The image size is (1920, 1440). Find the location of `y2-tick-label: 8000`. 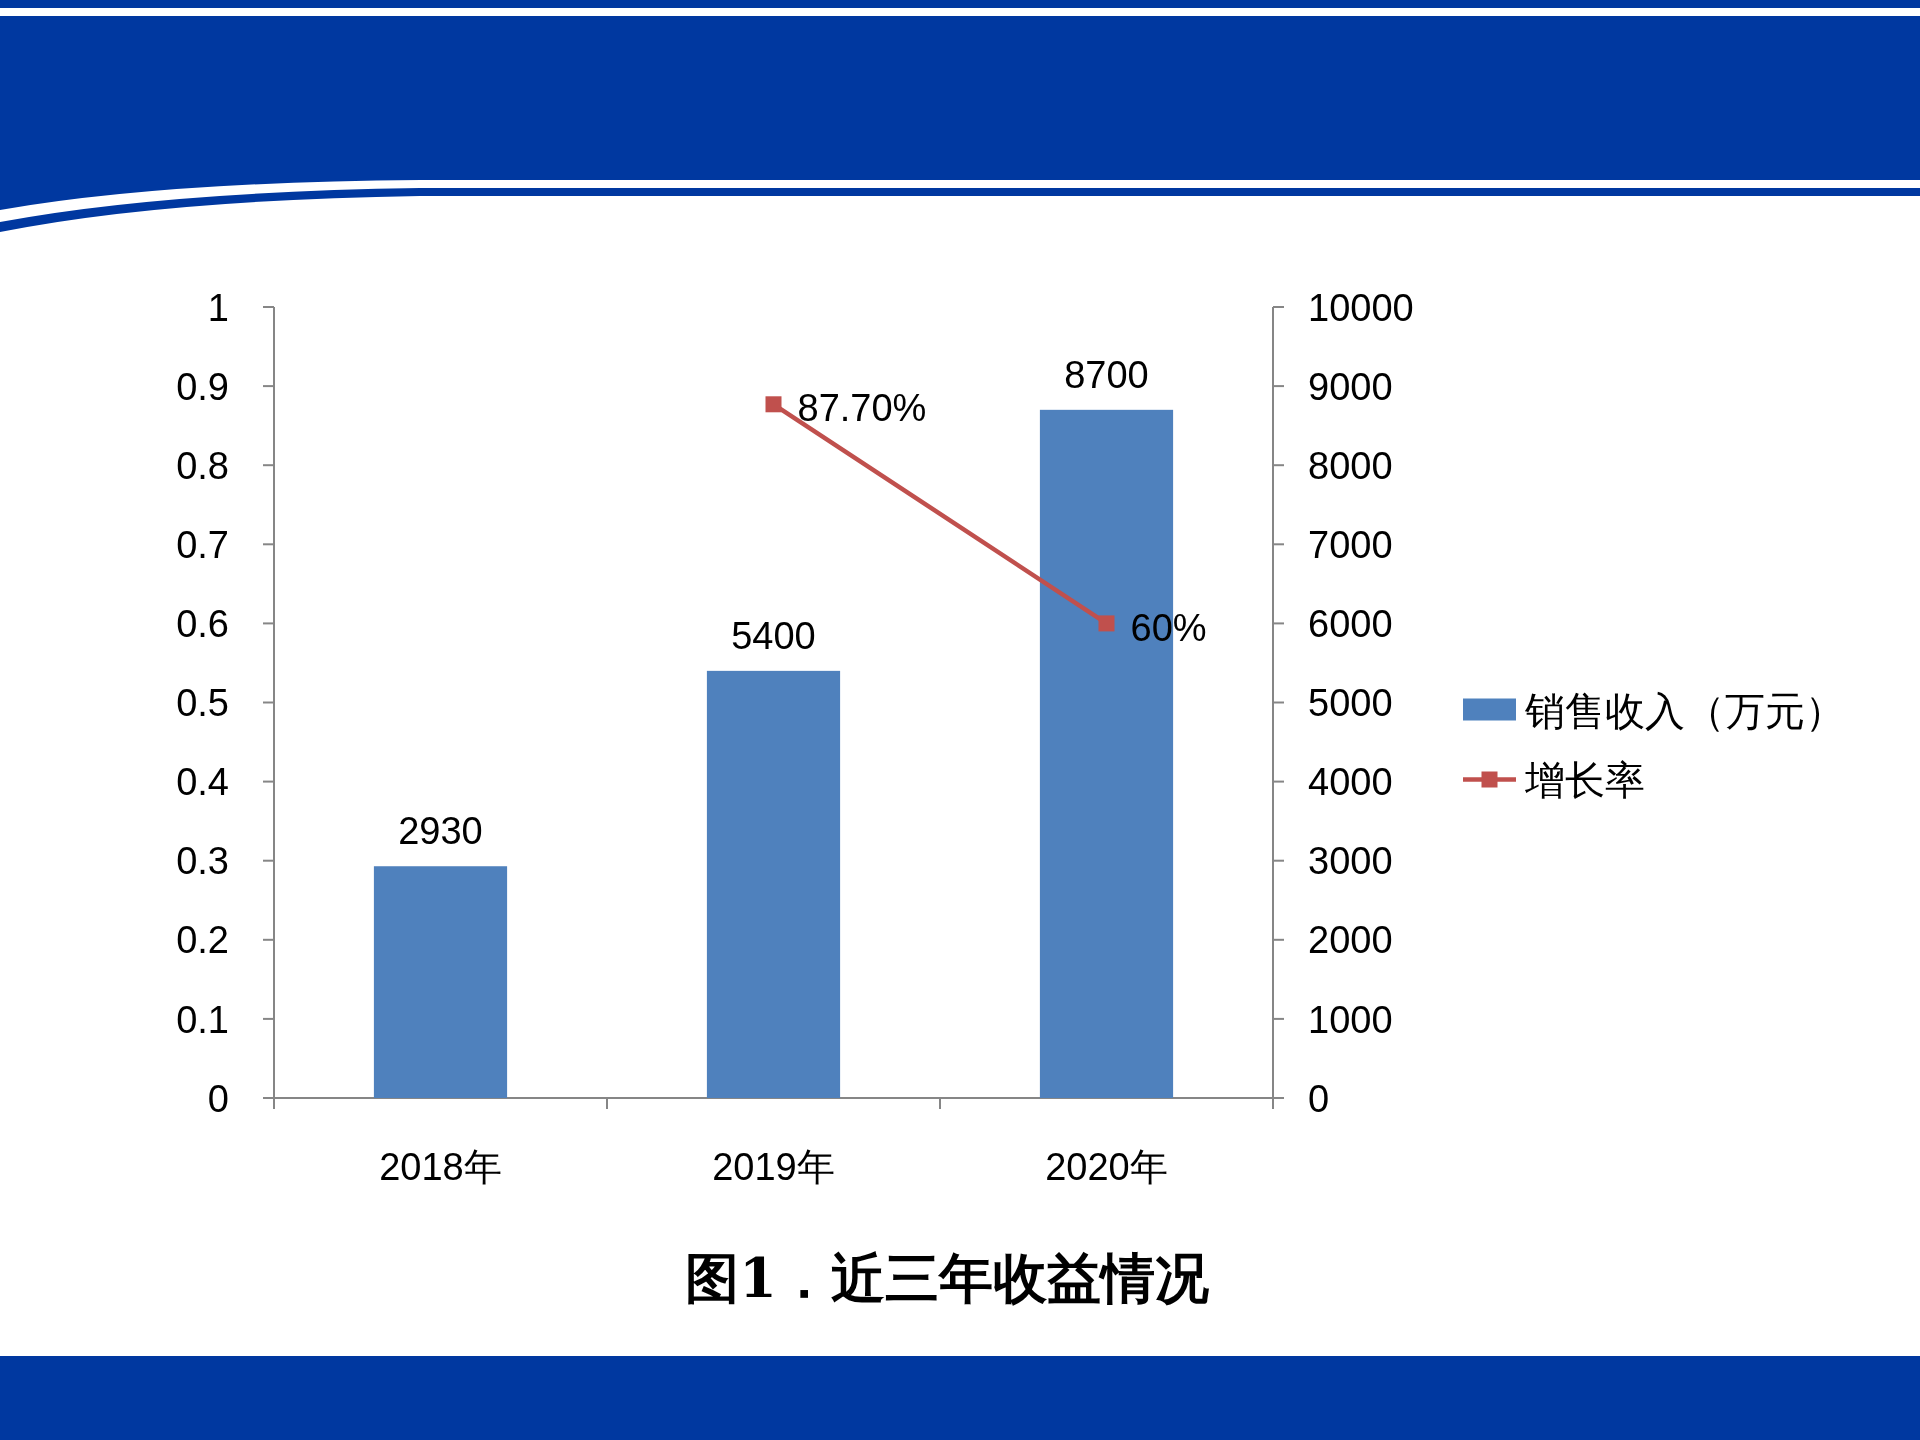

y2-tick-label: 8000 is located at coordinates (1350, 465).